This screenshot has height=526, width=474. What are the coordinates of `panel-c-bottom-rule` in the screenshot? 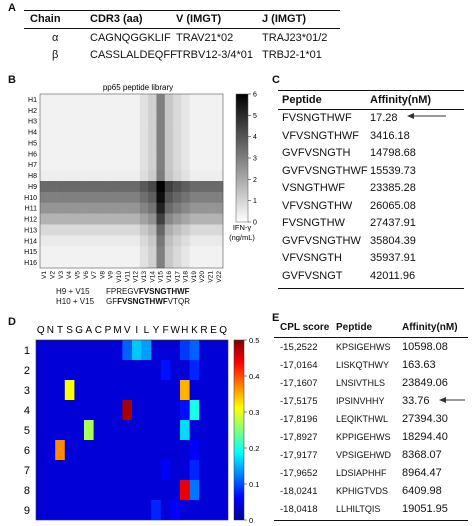 It's located at (371, 288).